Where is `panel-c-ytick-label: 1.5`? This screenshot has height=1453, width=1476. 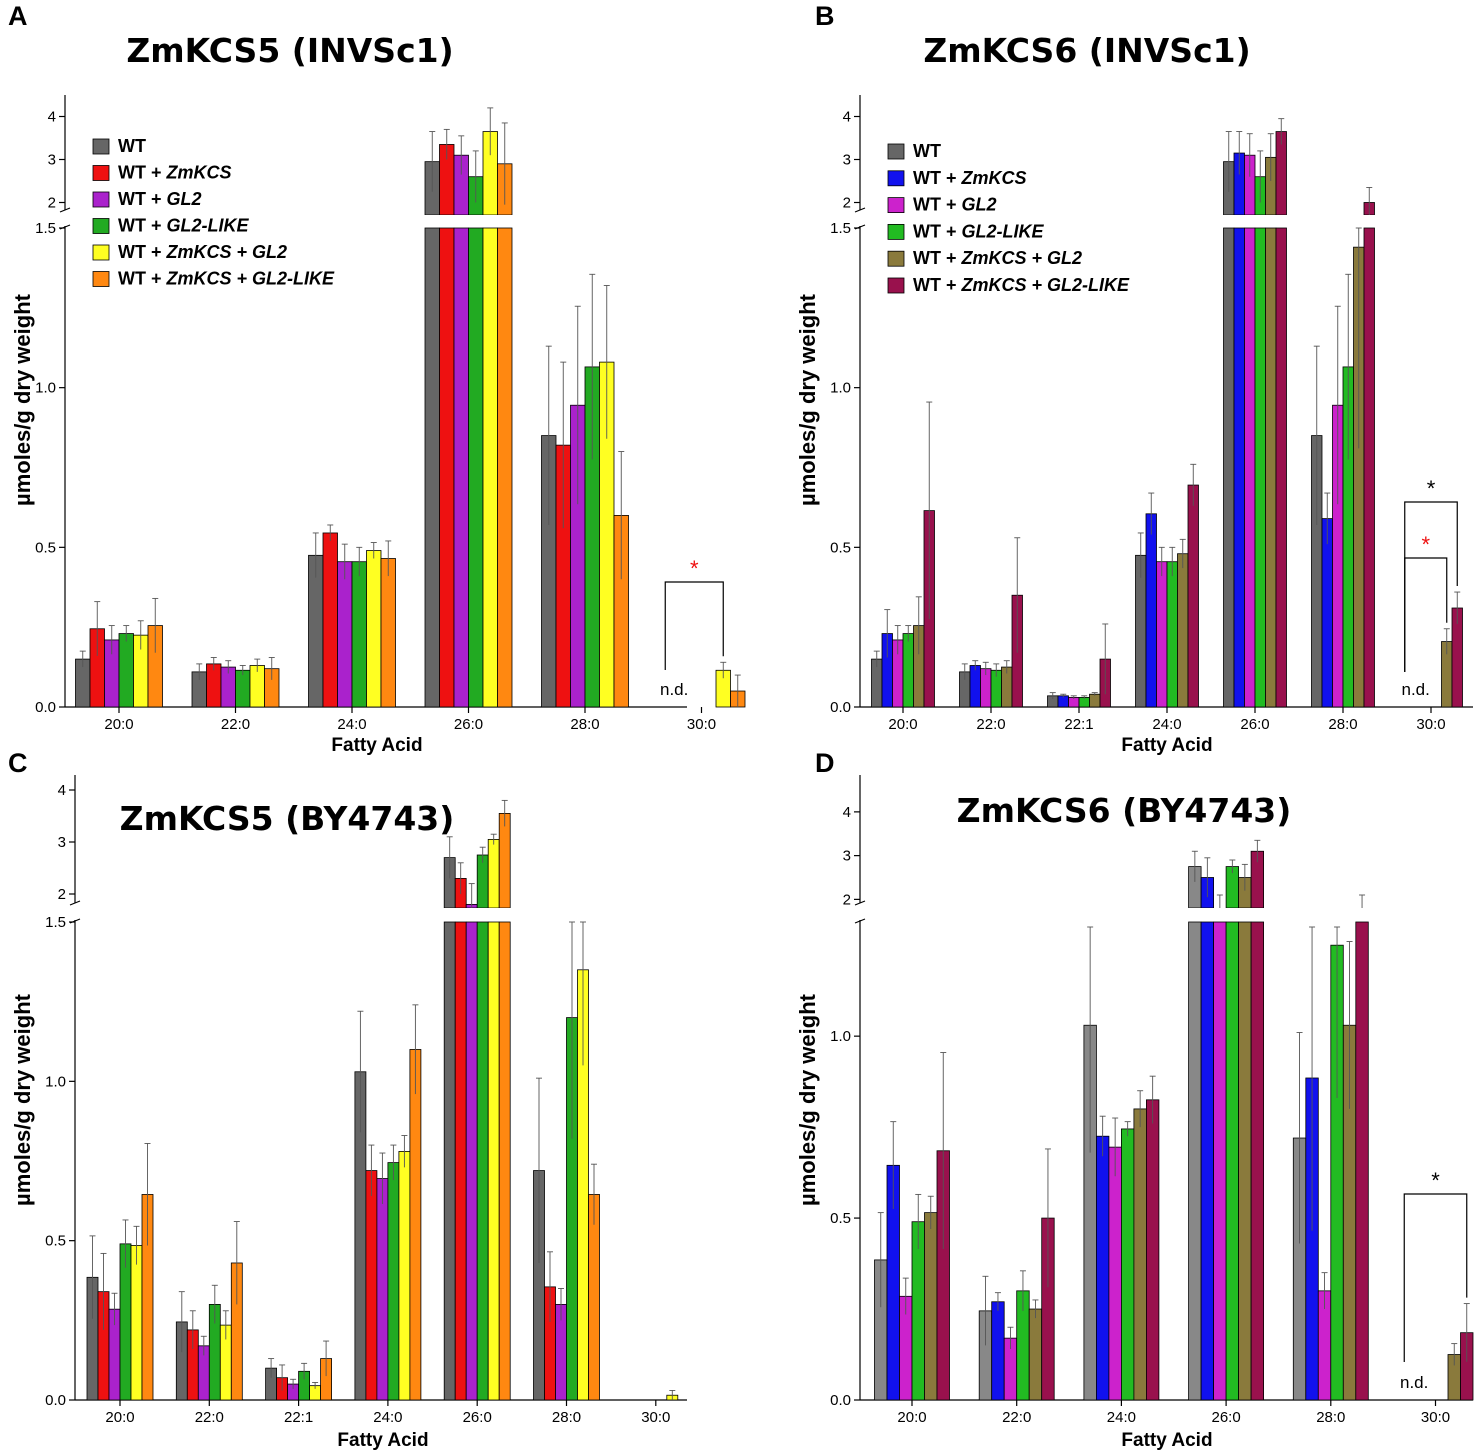
panel-c-ytick-label: 1.5 is located at coordinates (55, 922).